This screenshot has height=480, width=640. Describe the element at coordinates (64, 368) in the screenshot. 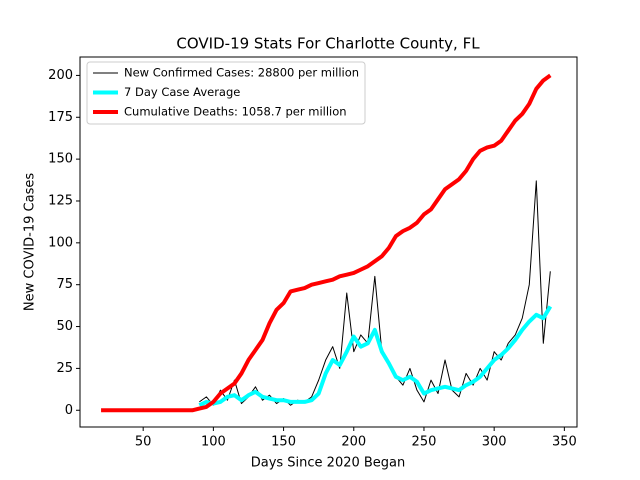

I see `y-tick-label: 25` at that location.